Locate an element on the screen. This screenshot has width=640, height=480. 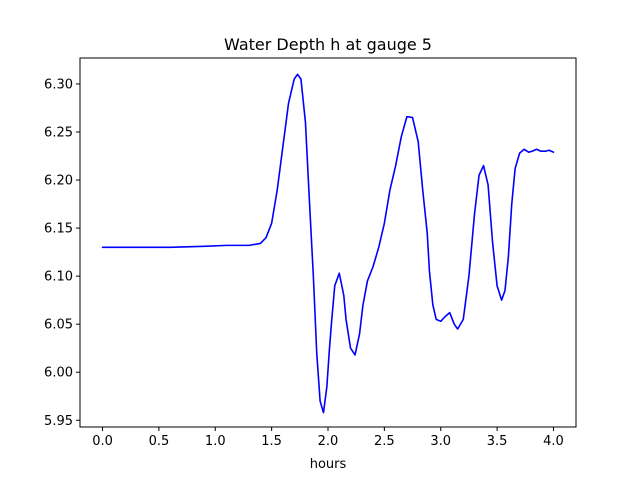
x-axis-label: hours is located at coordinates (328, 464).